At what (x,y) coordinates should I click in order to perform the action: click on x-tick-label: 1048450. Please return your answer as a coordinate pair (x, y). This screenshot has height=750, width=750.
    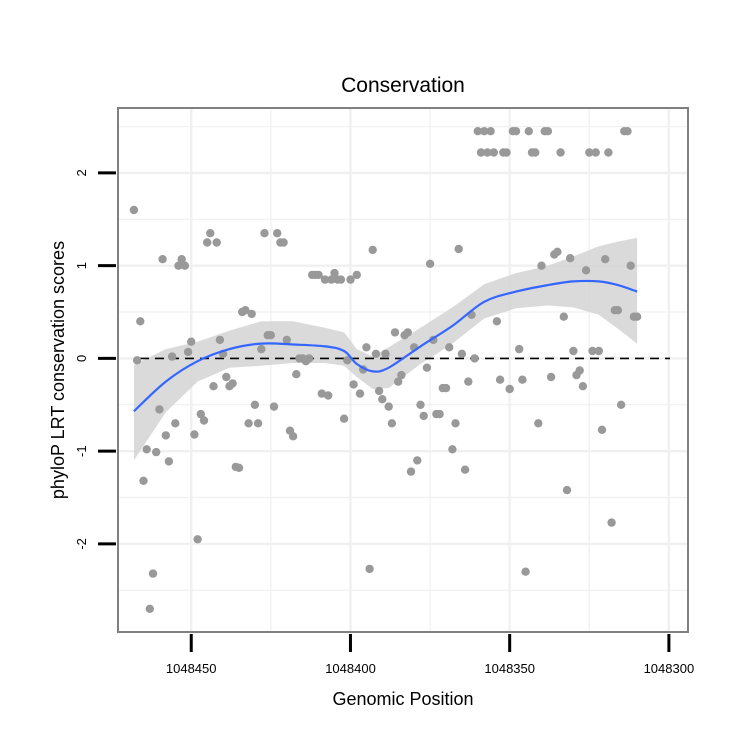
    Looking at the image, I should click on (191, 668).